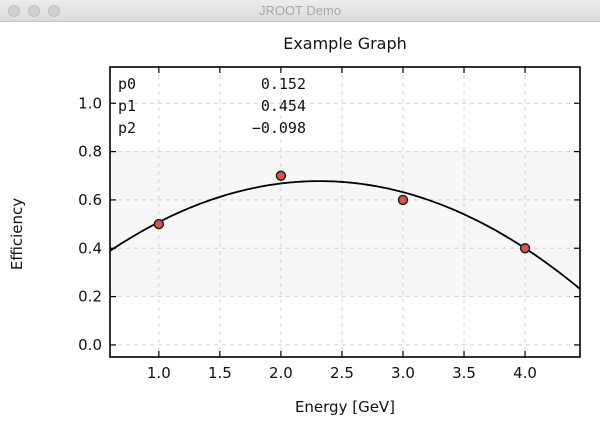  What do you see at coordinates (14, 11) in the screenshot?
I see `close-window-button` at bounding box center [14, 11].